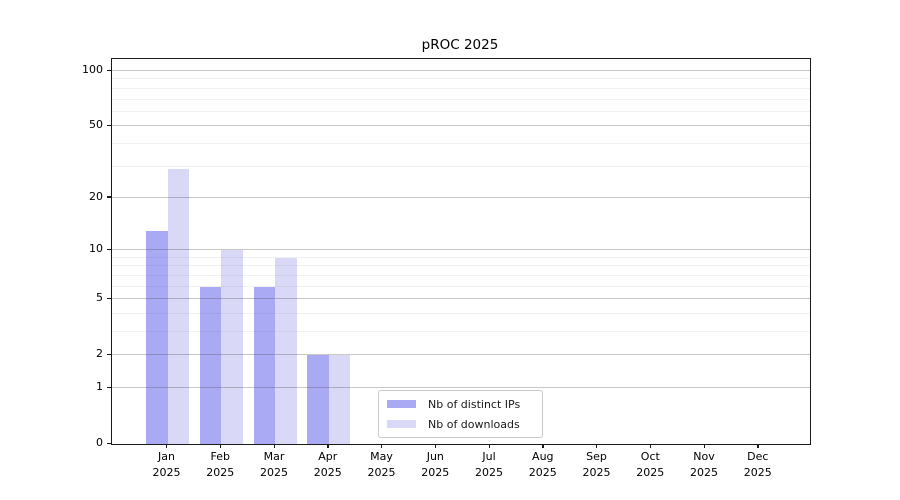  Describe the element at coordinates (99, 354) in the screenshot. I see `y-tick-label: 2` at that location.